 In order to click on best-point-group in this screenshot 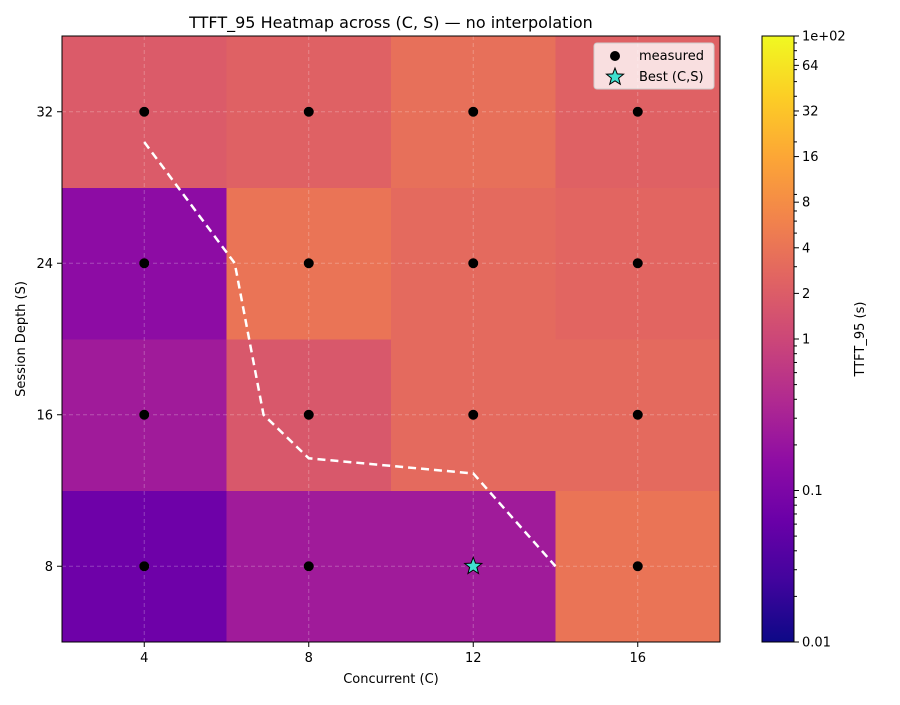, I will do `click(473, 565)`.